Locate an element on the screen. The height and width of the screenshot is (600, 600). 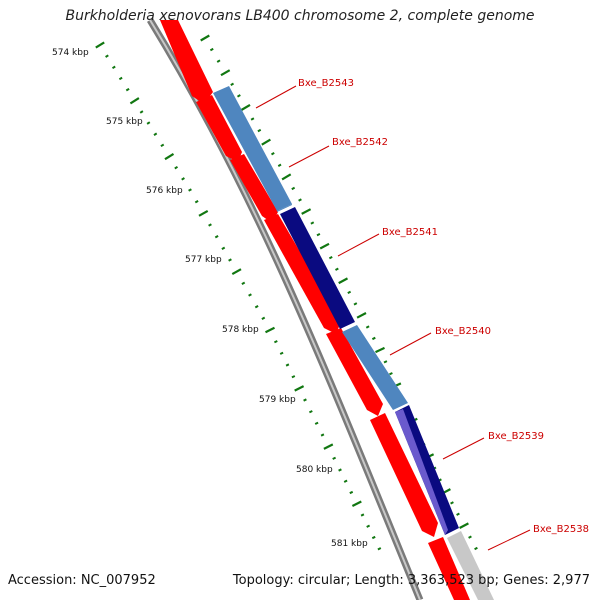
gene-label-bxe-b2539: Bxe_B2539 is located at coordinates (516, 436).